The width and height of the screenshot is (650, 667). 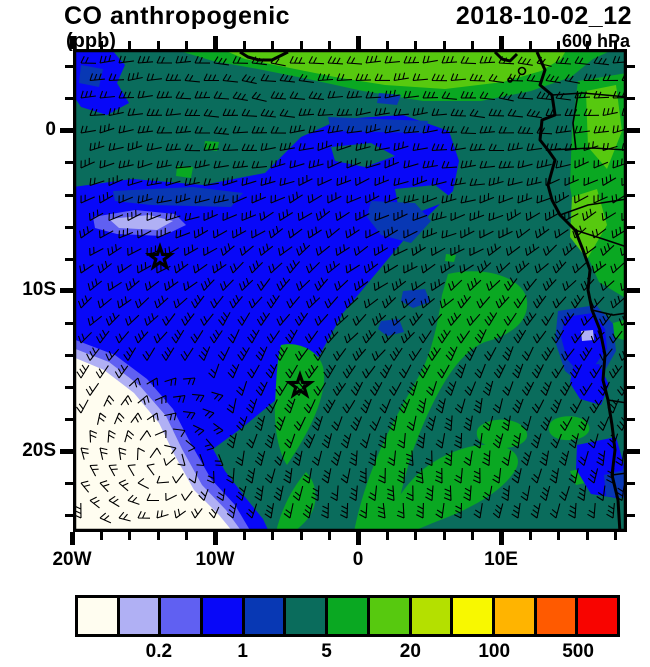 I want to click on datetime-label: 2018-10-02_12, so click(x=543, y=16).